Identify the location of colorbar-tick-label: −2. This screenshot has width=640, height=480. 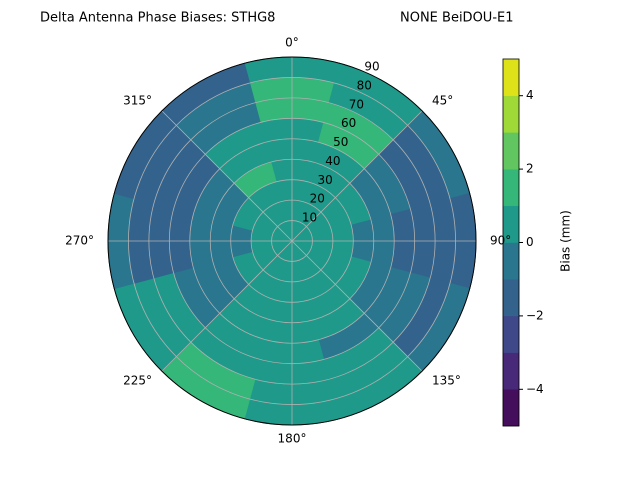
(535, 315).